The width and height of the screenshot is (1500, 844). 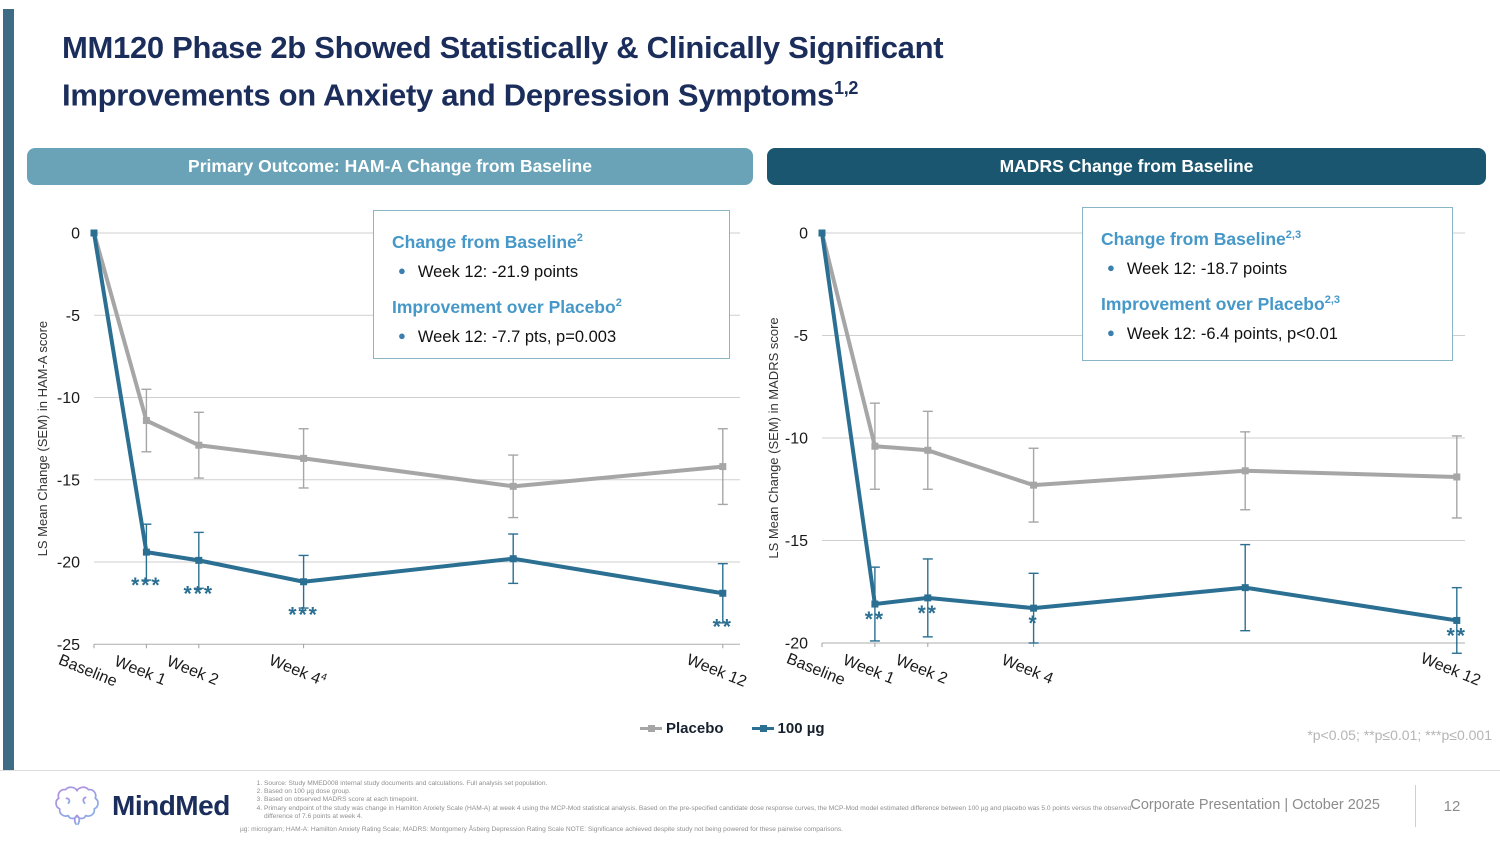 What do you see at coordinates (8, 389) in the screenshot?
I see `left-accent-bar` at bounding box center [8, 389].